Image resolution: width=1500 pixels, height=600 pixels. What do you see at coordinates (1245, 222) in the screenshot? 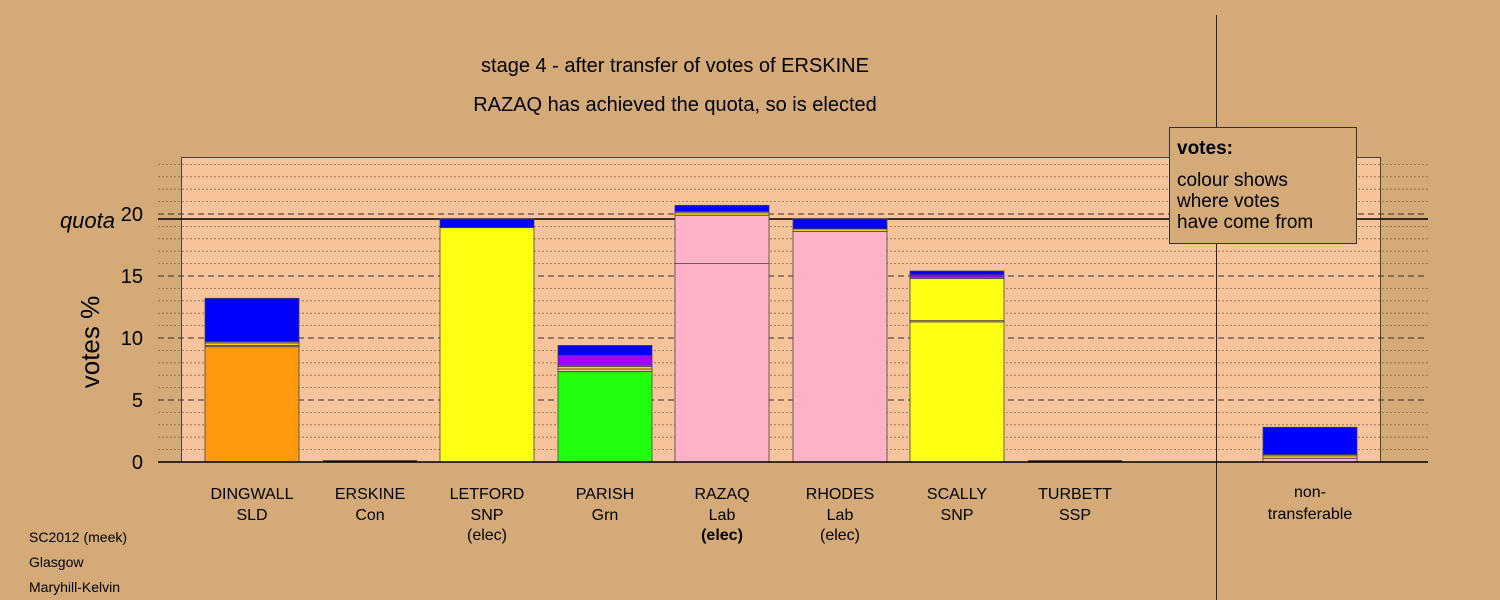
I see `legend-line: have come from` at bounding box center [1245, 222].